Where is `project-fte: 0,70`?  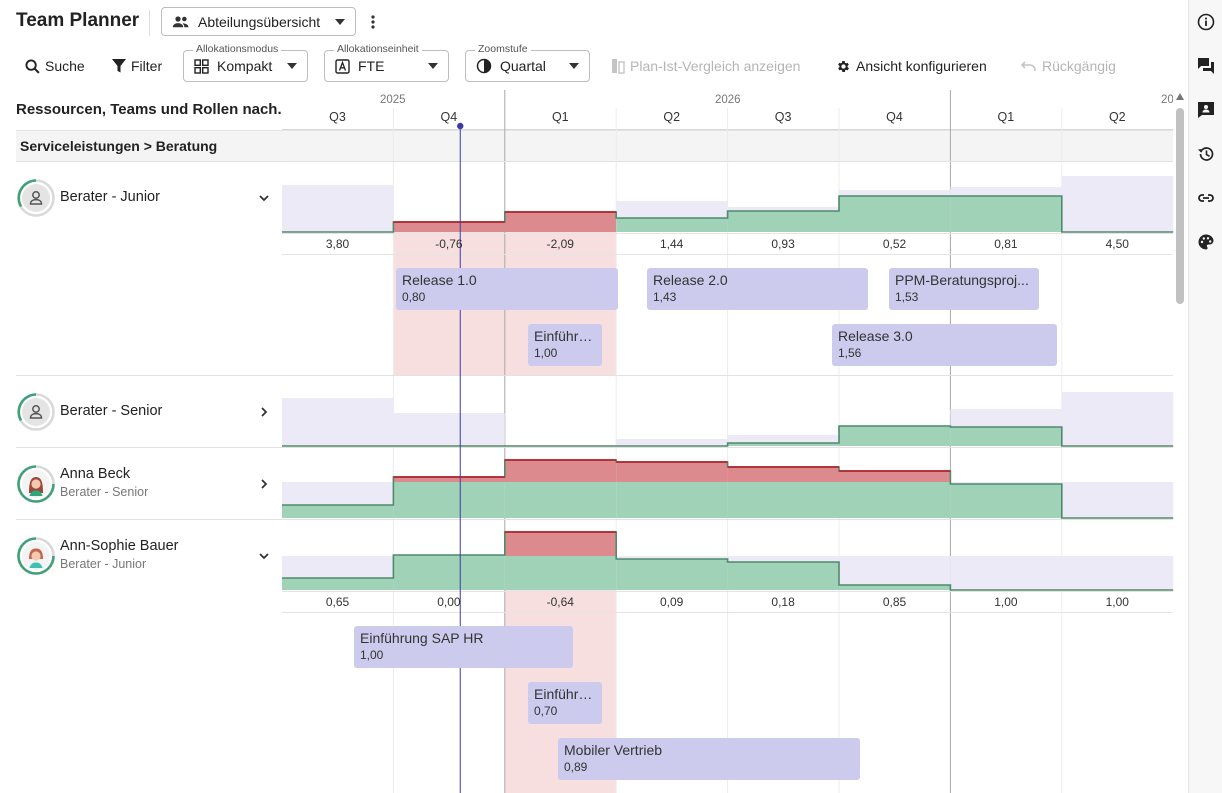 project-fte: 0,70 is located at coordinates (546, 711).